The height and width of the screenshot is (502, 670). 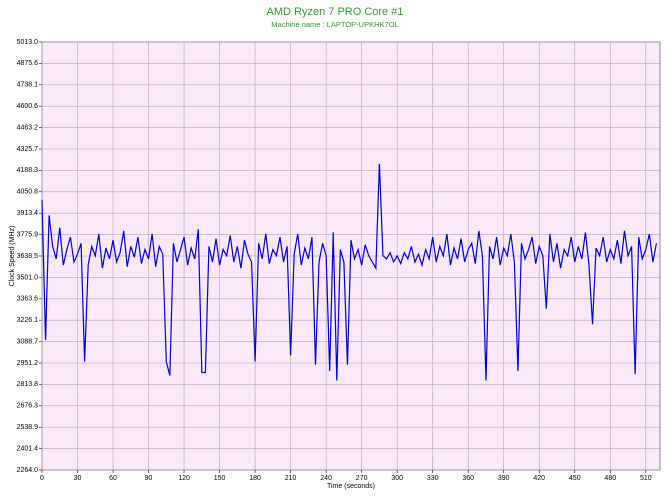 I want to click on y-tick-label: 4875.6, so click(x=28, y=63).